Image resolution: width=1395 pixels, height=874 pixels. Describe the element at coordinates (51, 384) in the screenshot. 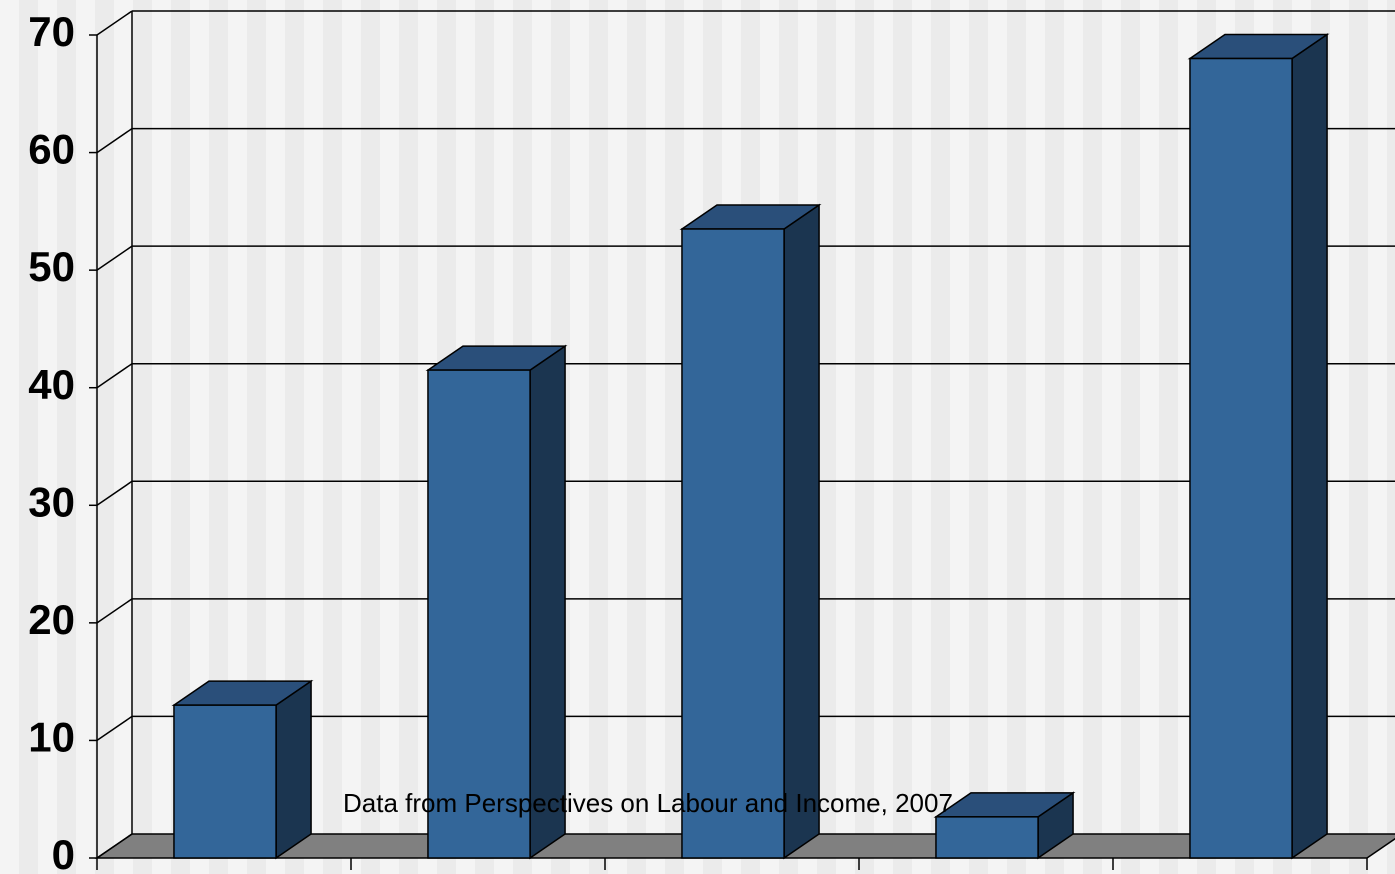

I see `y-tick-label: 40` at that location.